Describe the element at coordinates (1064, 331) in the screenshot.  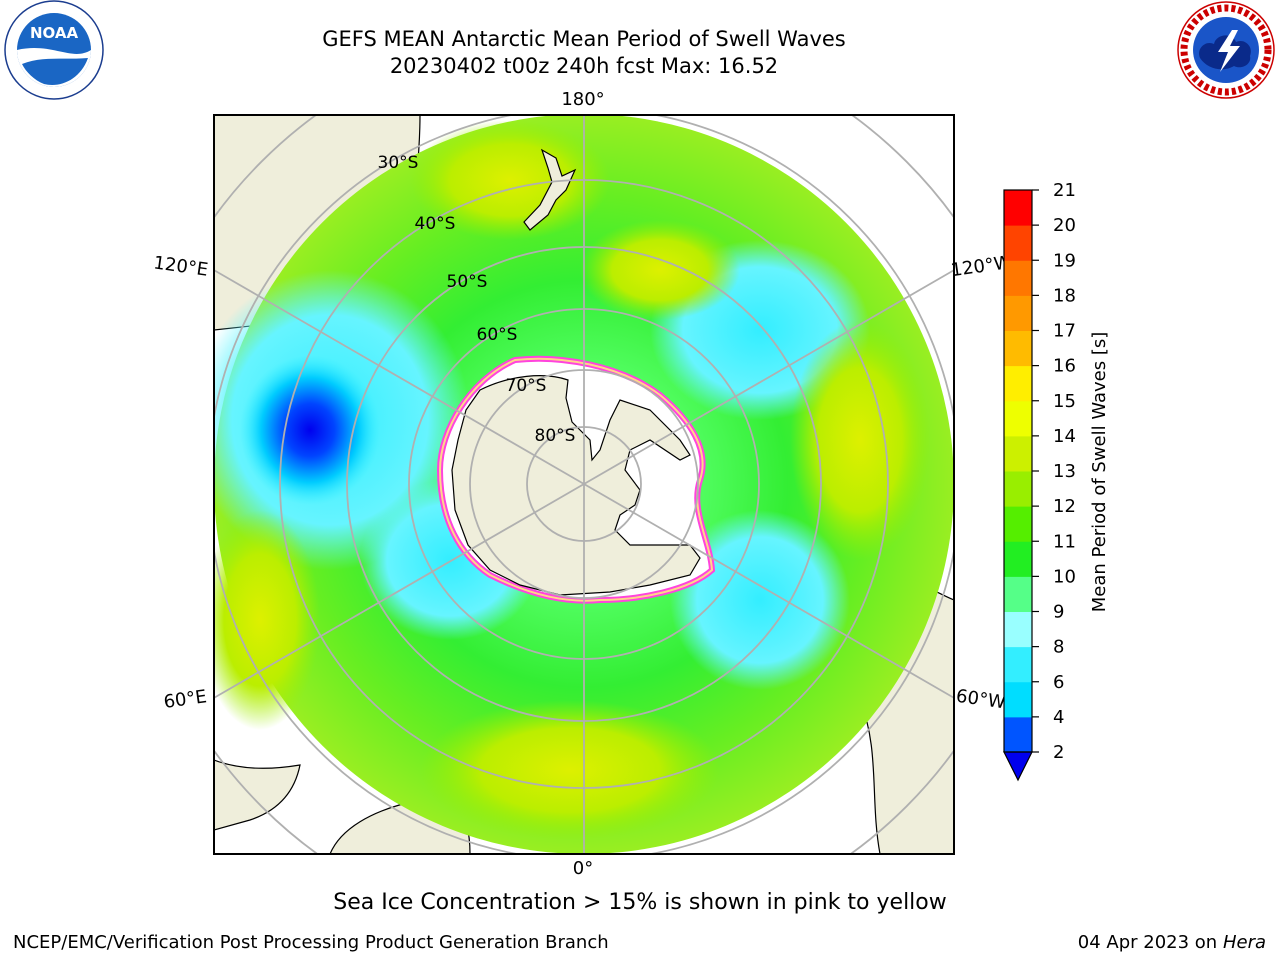
I see `colorbar-tick-label: 17` at that location.